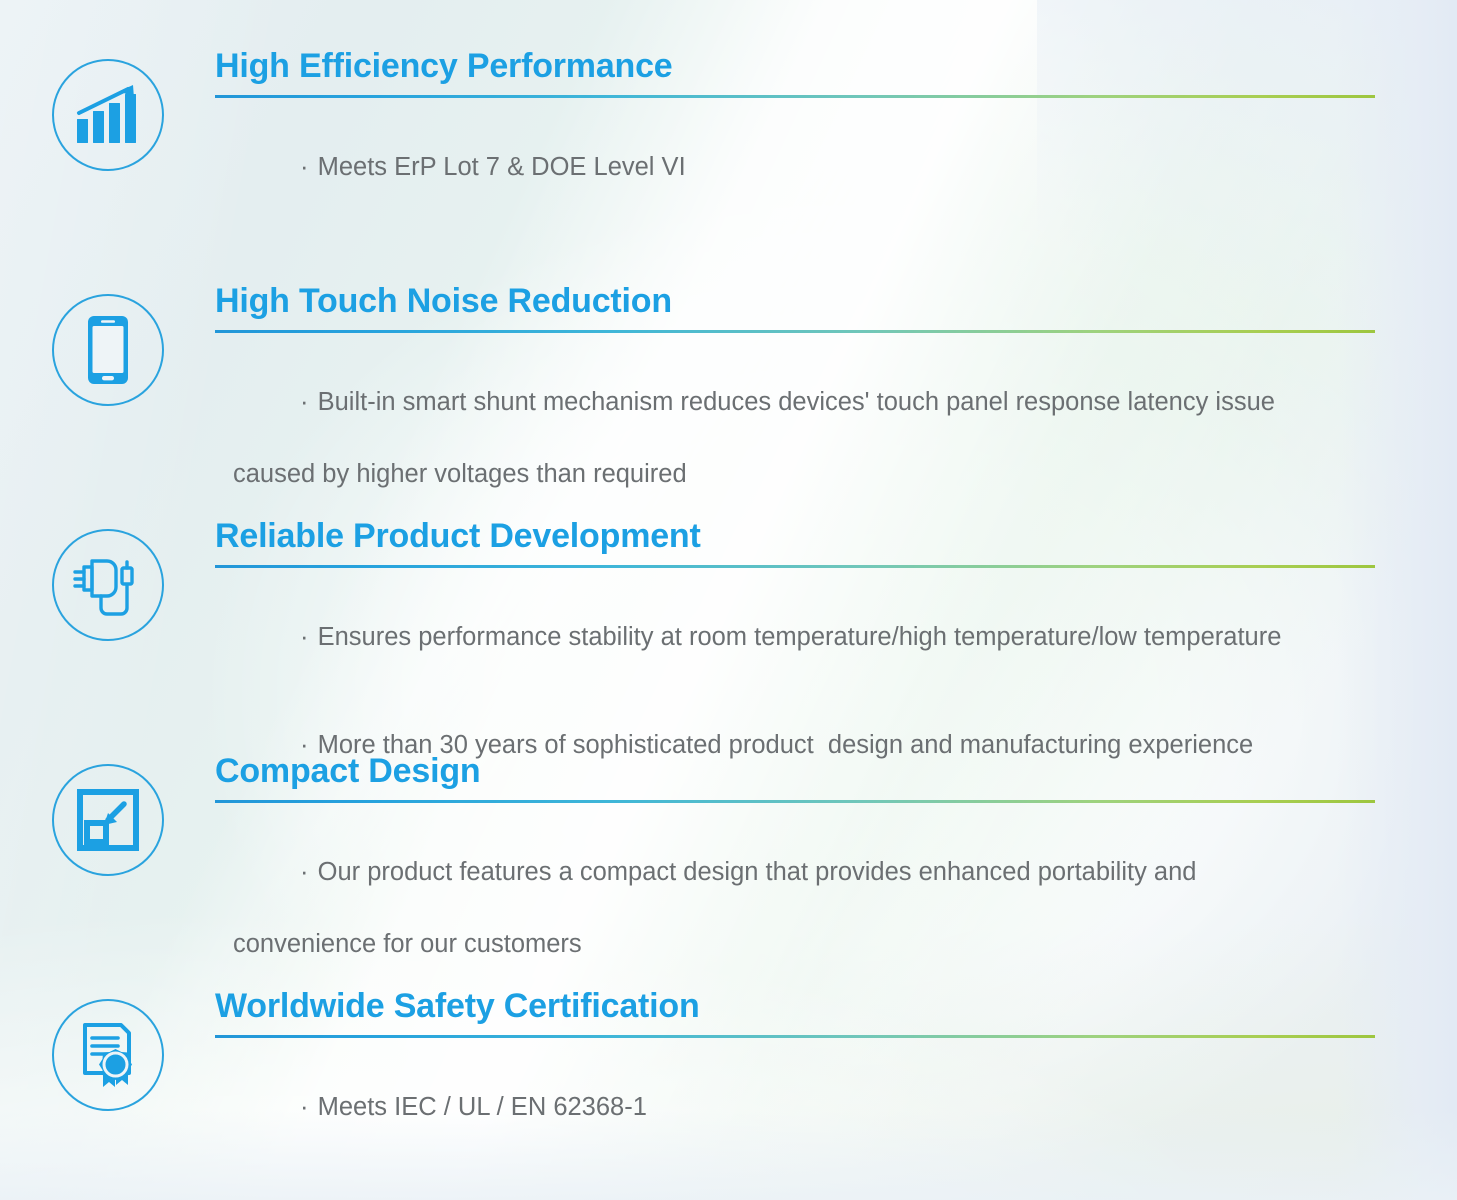 Image resolution: width=1457 pixels, height=1200 pixels. Describe the element at coordinates (460, 474) in the screenshot. I see `bullet-text-continuation: caused by higher voltages than required` at that location.